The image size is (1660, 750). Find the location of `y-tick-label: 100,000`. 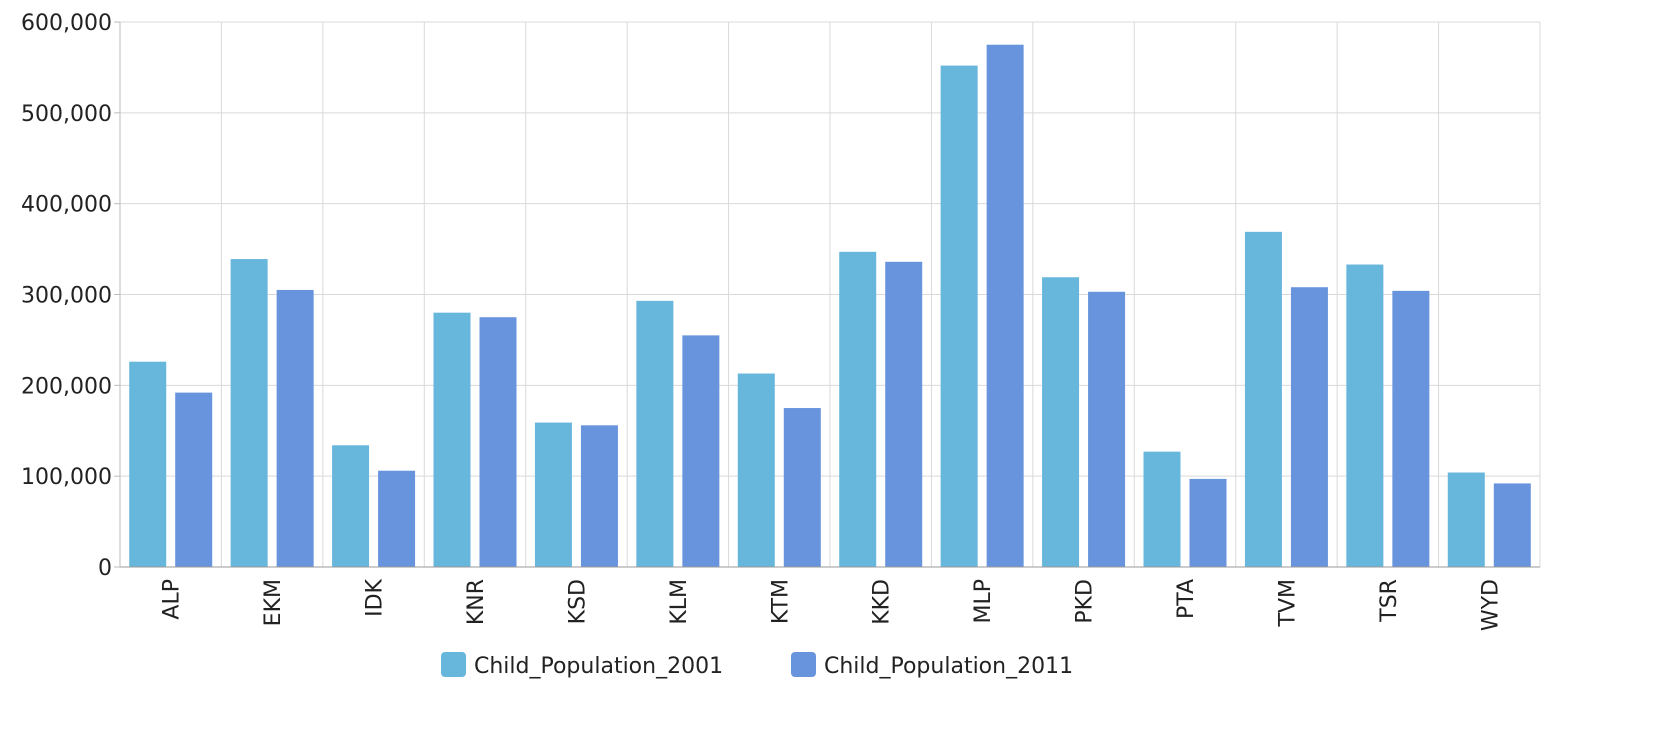

y-tick-label: 100,000 is located at coordinates (66, 477).